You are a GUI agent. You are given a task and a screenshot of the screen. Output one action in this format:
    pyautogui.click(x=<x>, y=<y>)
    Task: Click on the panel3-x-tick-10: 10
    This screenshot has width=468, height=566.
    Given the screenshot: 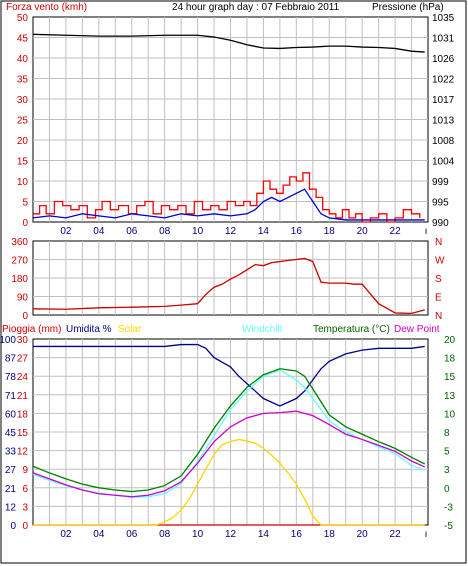 What is the action you would take?
    pyautogui.click(x=198, y=534)
    